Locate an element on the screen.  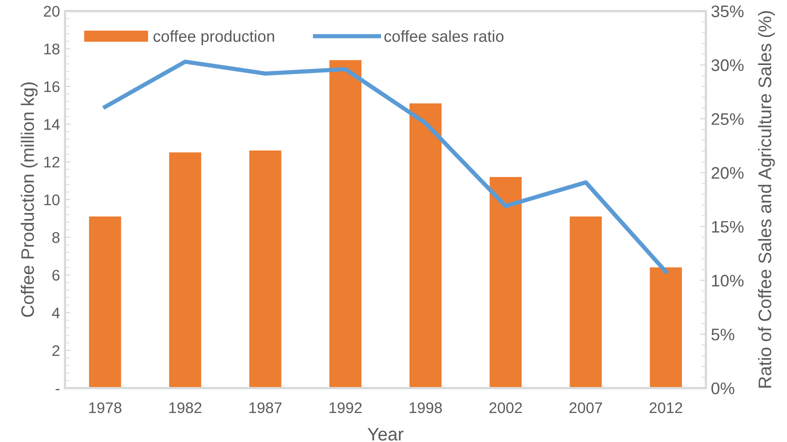
x-tick-label: 2002 is located at coordinates (505, 408).